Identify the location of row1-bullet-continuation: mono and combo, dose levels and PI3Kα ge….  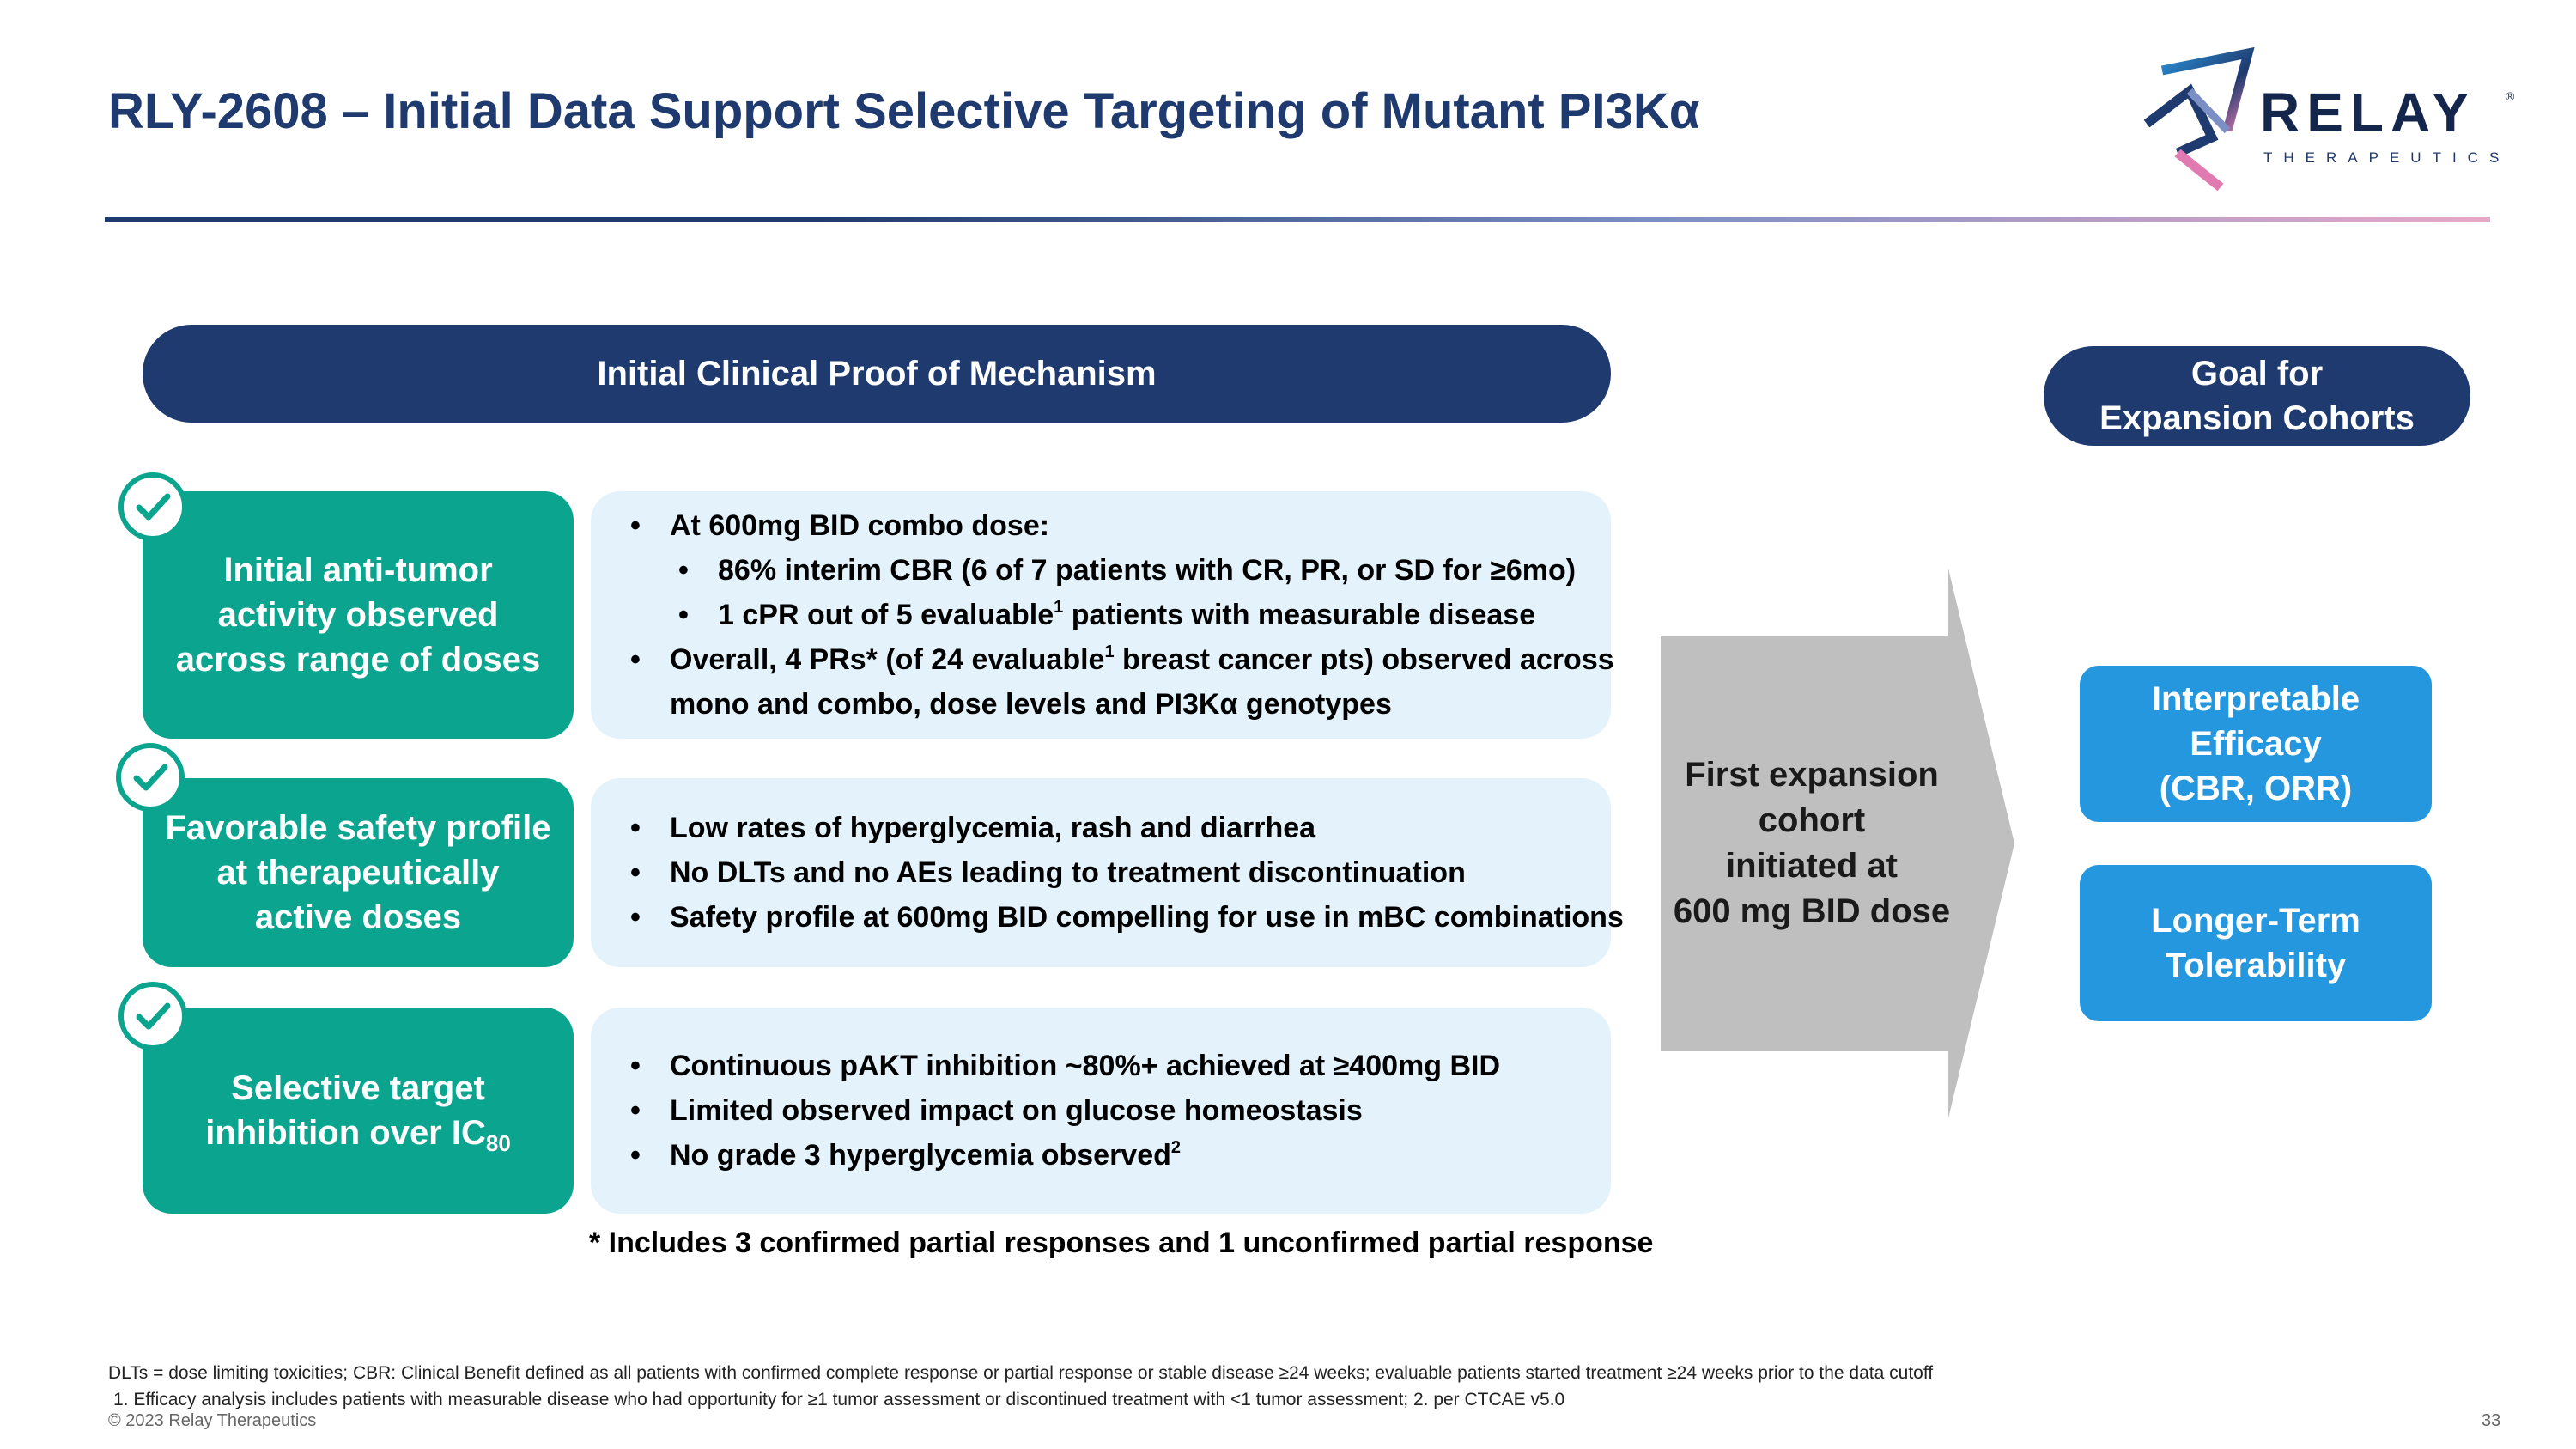
(1031, 704).